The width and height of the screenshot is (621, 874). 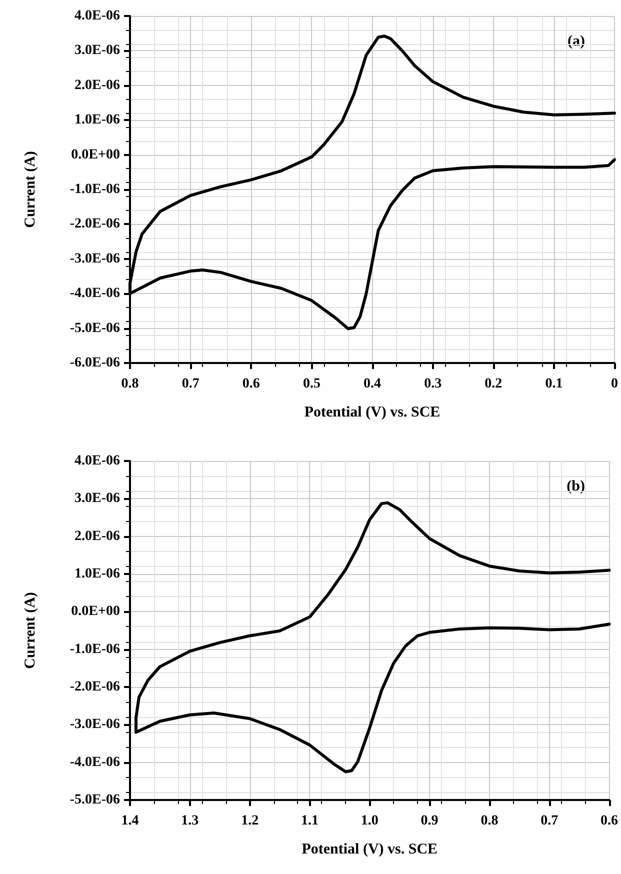 I want to click on x-tick-label: 1.0, so click(x=369, y=821).